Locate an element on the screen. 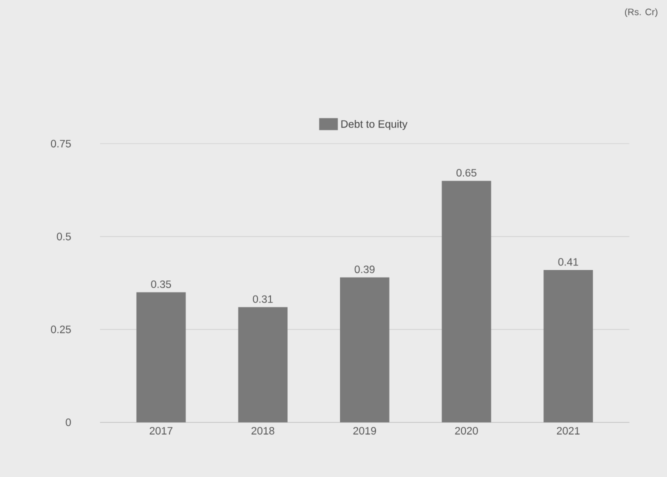 The width and height of the screenshot is (667, 477). data-label: 0.39 is located at coordinates (364, 270).